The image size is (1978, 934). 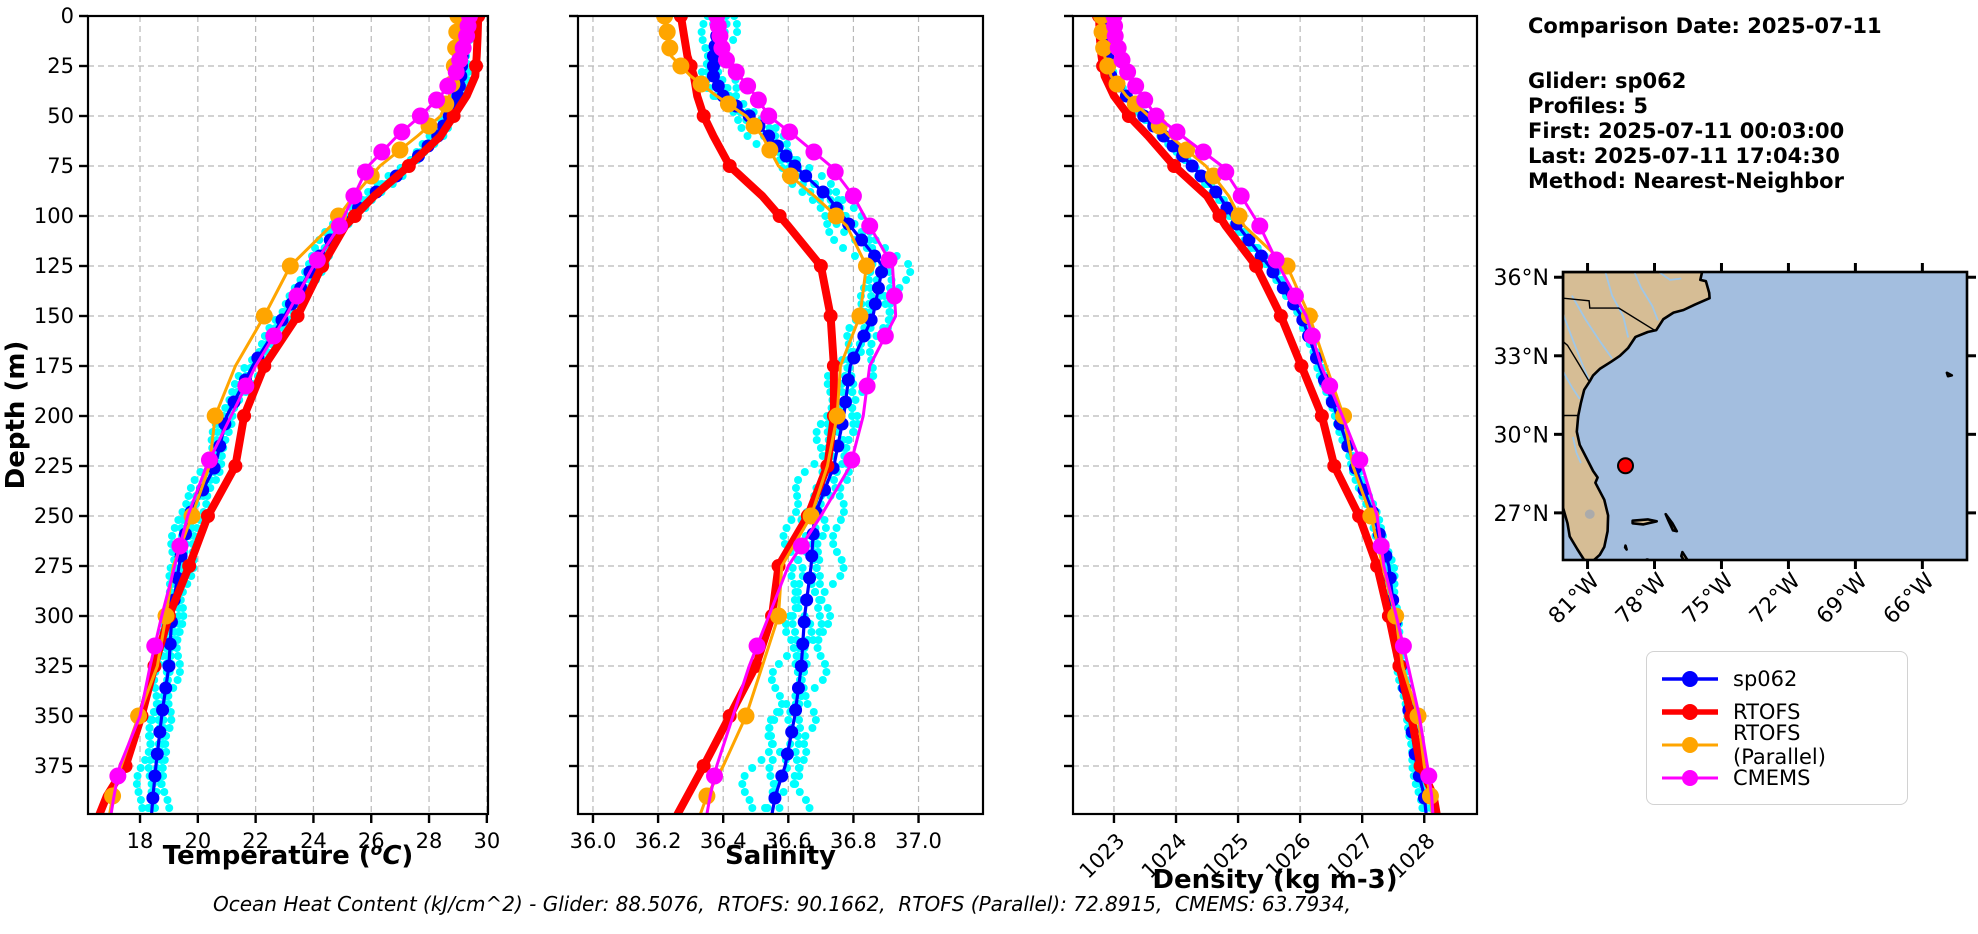 What do you see at coordinates (1767, 711) in the screenshot?
I see `legend-label: RTOFS` at bounding box center [1767, 711].